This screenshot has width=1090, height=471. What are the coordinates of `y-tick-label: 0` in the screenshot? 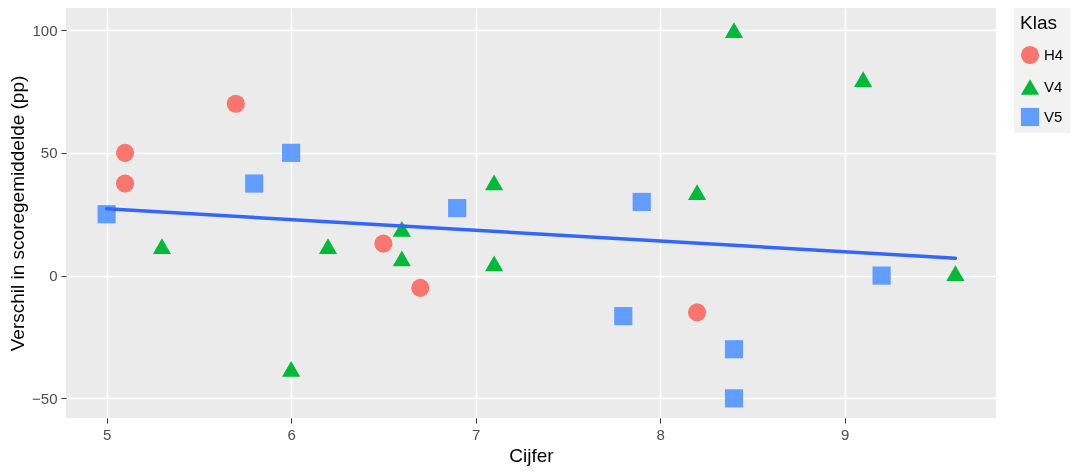 It's located at (53, 276).